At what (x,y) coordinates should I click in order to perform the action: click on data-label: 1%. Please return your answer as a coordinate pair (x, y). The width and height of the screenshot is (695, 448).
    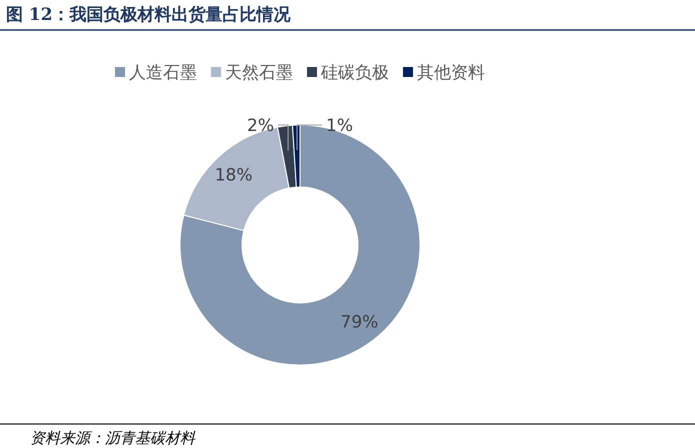
    Looking at the image, I should click on (339, 126).